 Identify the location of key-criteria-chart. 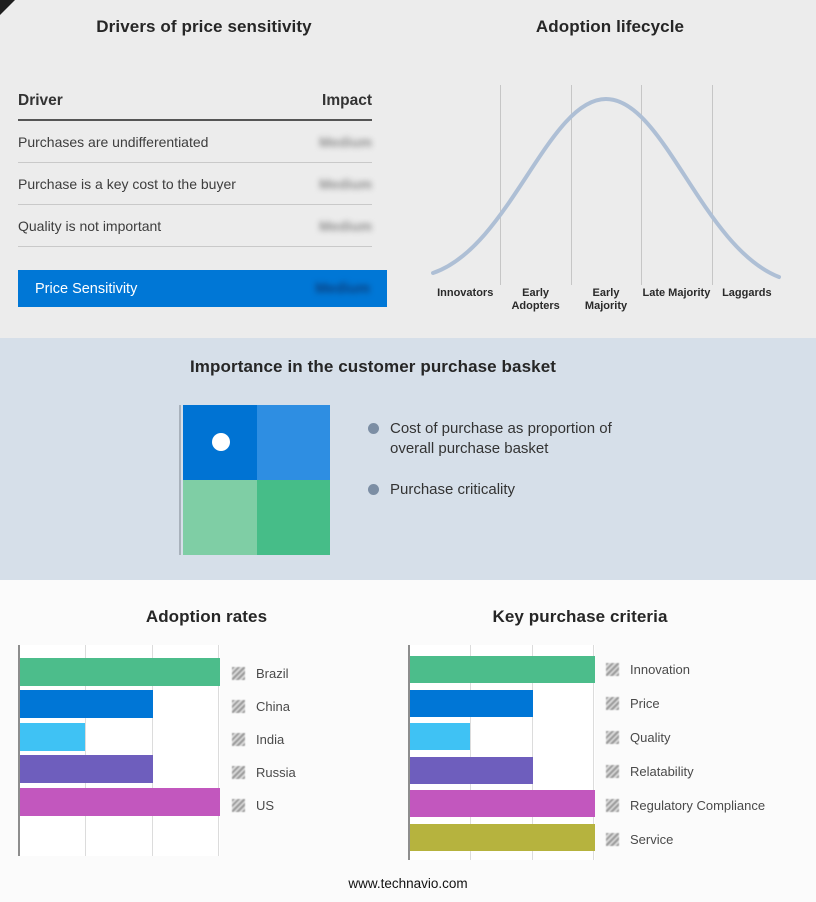
(501, 752).